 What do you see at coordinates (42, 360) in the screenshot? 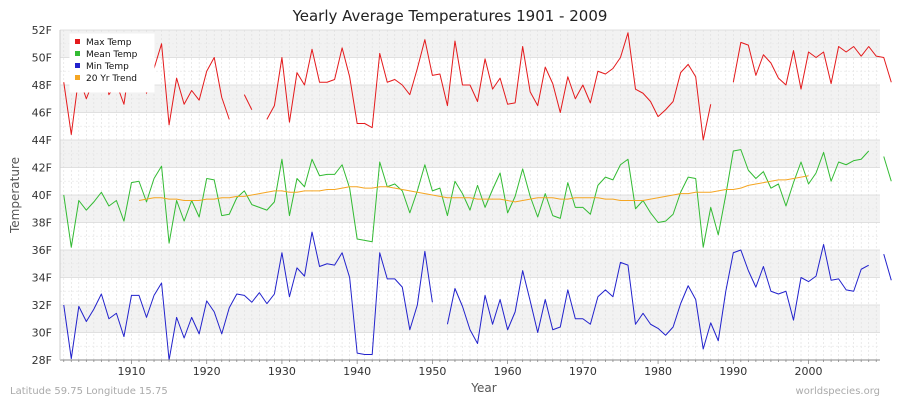
I see `y-tick-label: 28F` at bounding box center [42, 360].